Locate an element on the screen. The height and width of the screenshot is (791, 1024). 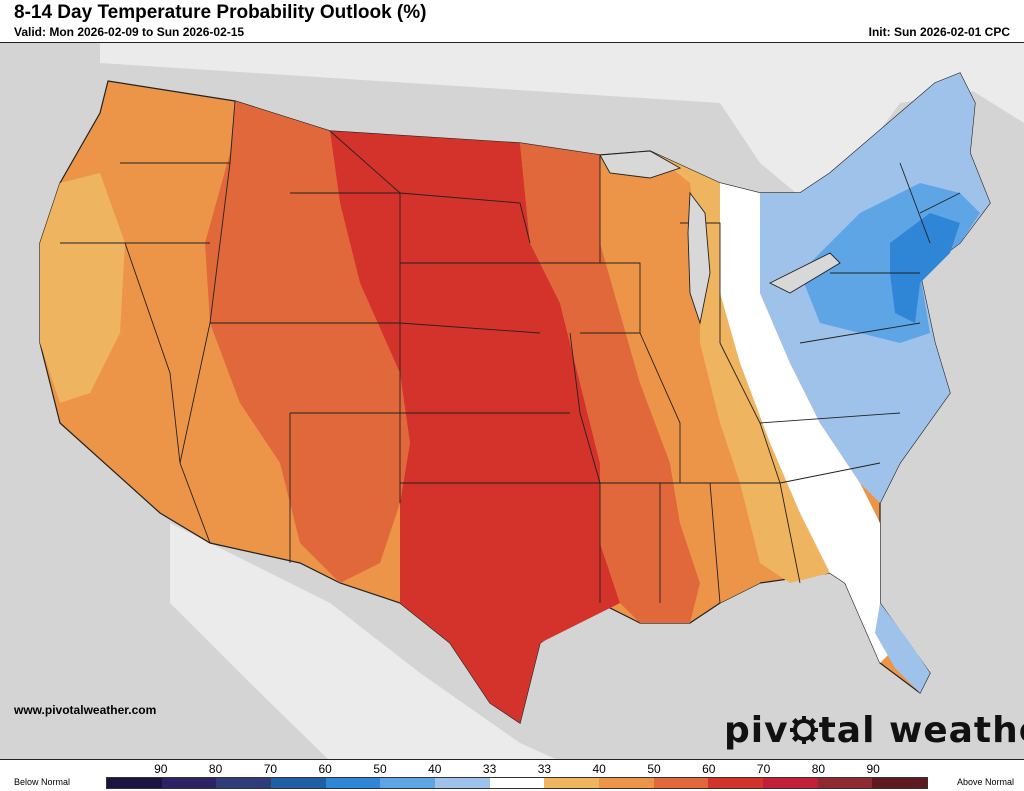
above-normal-label: Above Normal is located at coordinates (985, 782).